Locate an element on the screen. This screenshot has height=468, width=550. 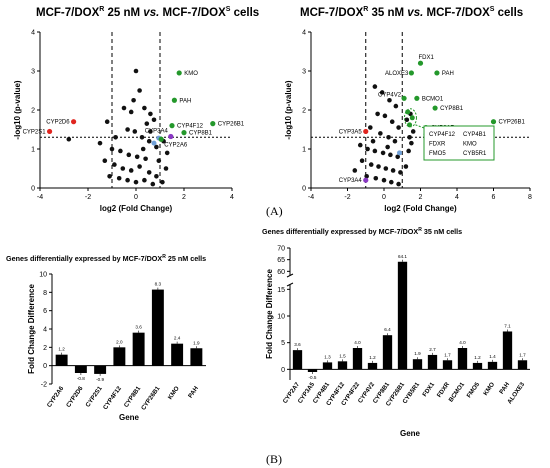
b2-bar-value-label: 6.4 is located at coordinates (387, 329).